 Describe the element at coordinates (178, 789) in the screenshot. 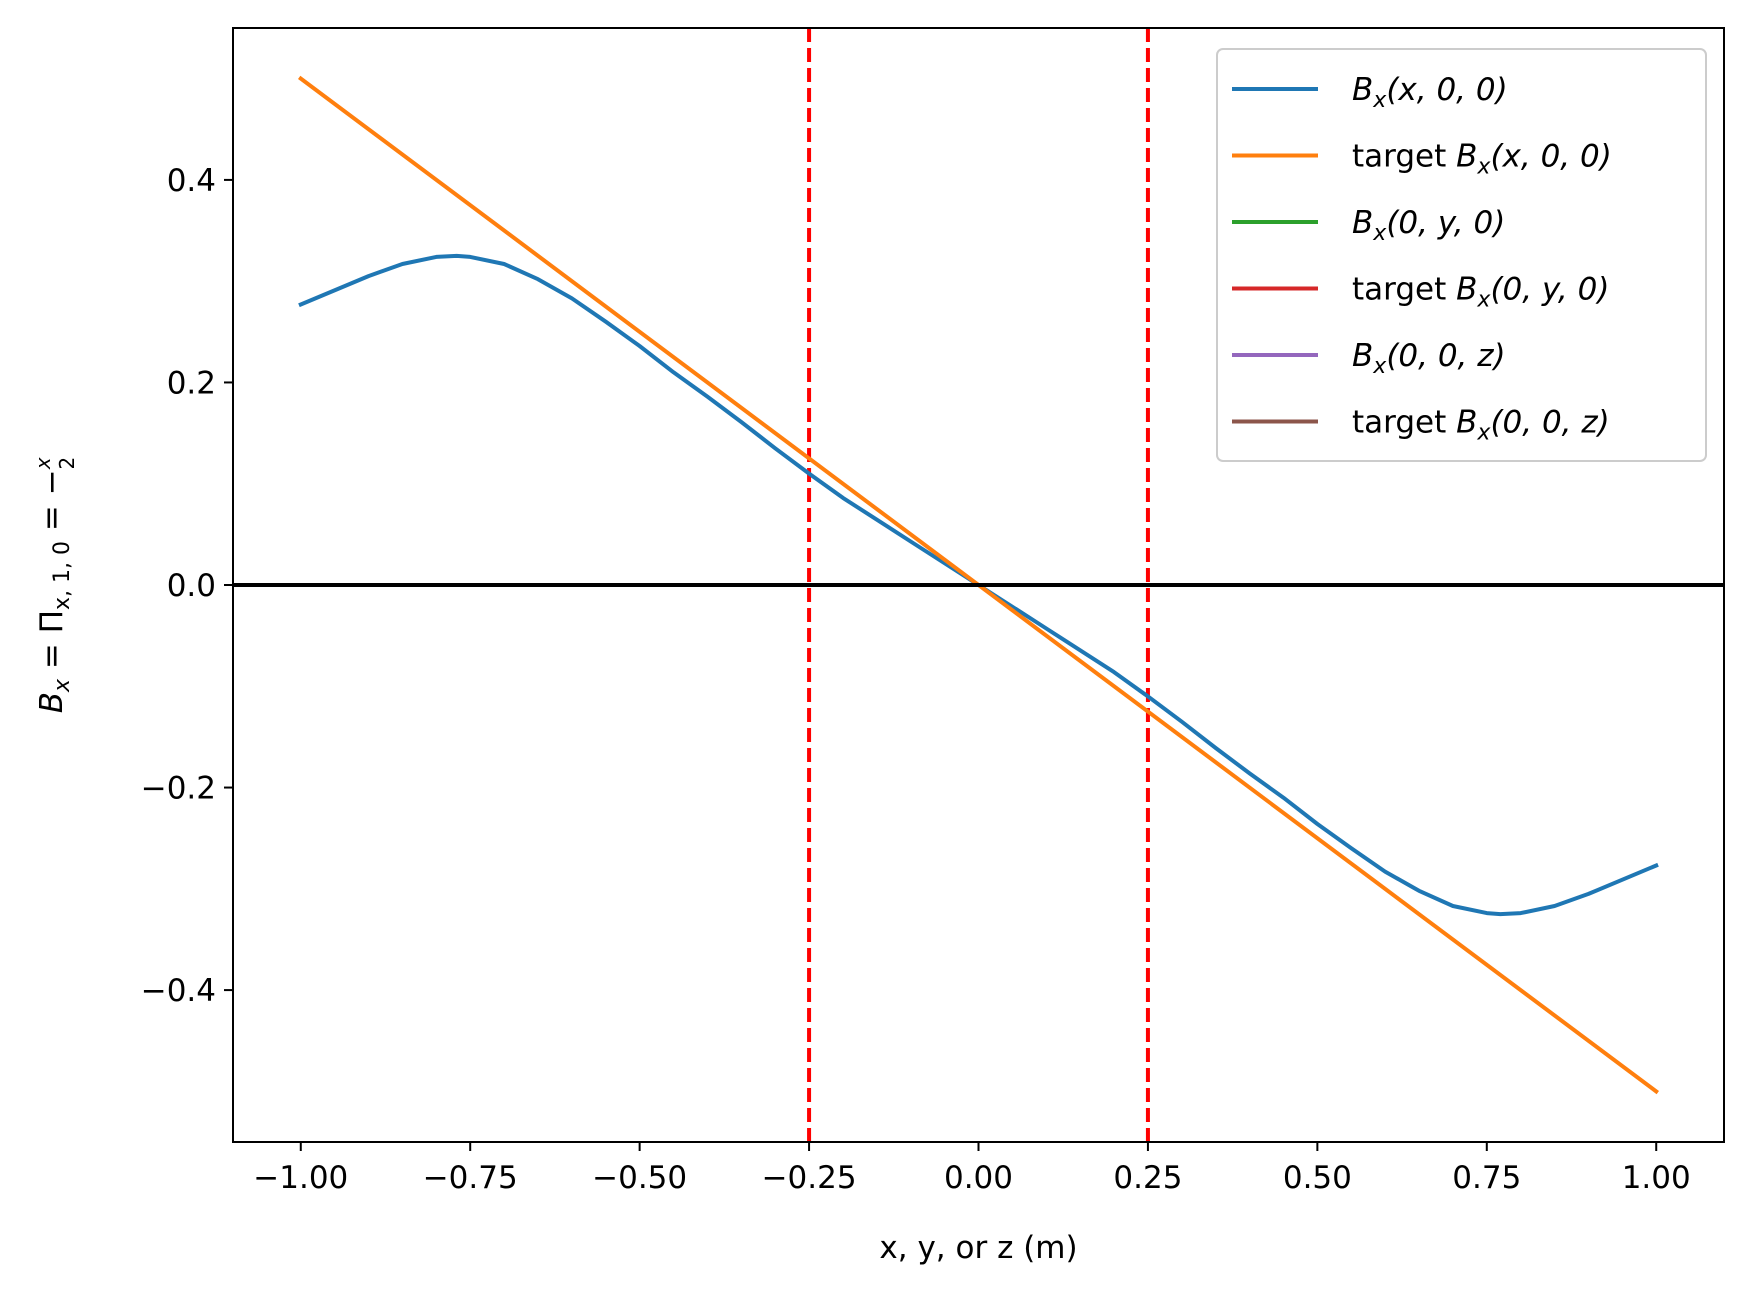

I see `y-tick-label: −0.2` at that location.